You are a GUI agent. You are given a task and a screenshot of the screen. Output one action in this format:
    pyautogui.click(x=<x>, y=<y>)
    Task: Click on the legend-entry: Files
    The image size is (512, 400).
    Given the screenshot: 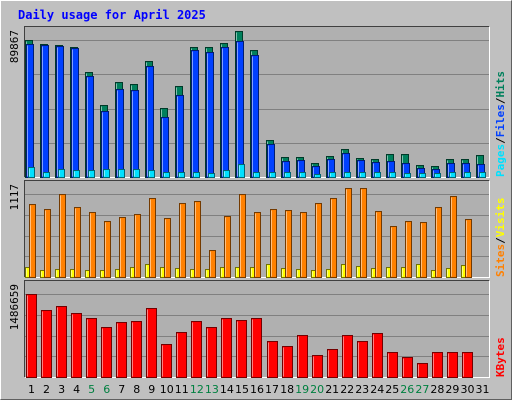 What is the action you would take?
    pyautogui.click(x=500, y=120)
    